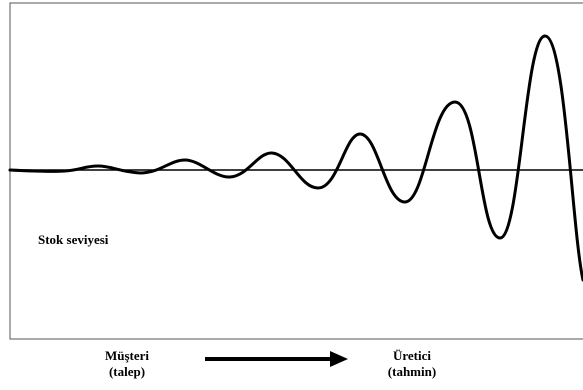 This screenshot has height=390, width=583. What do you see at coordinates (73, 239) in the screenshot?
I see `stock-level-label: Stok seviyesi` at bounding box center [73, 239].